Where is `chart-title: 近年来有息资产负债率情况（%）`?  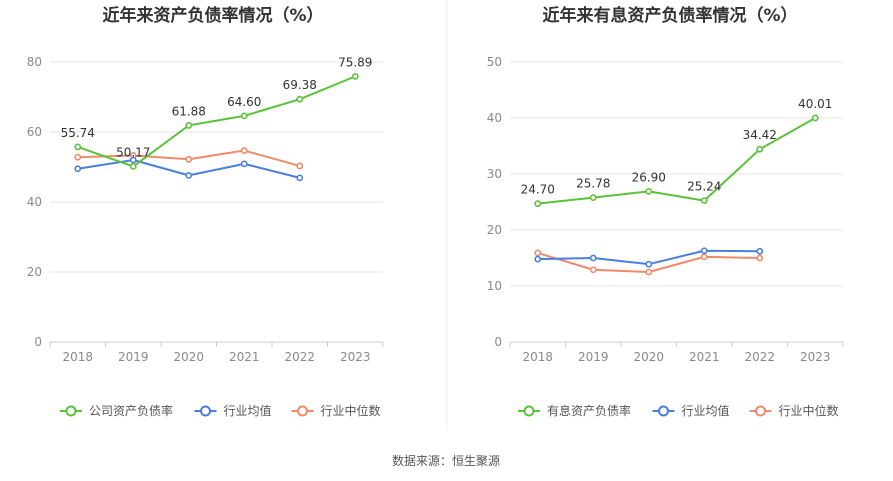 chart-title: 近年来有息资产负债率情况（%） is located at coordinates (669, 15).